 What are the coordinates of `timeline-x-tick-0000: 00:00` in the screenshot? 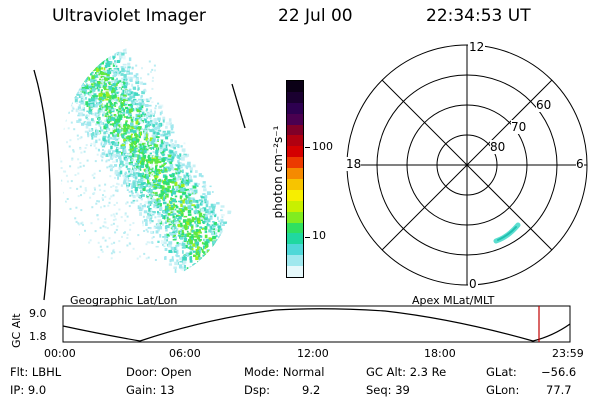 It's located at (60, 353).